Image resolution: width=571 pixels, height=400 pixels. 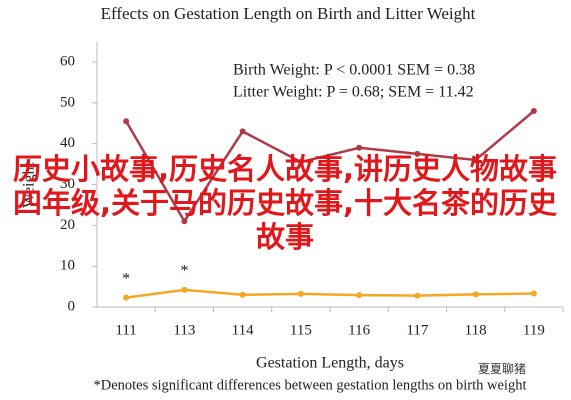 What do you see at coordinates (125, 330) in the screenshot?
I see `x-tick-label: 111` at bounding box center [125, 330].